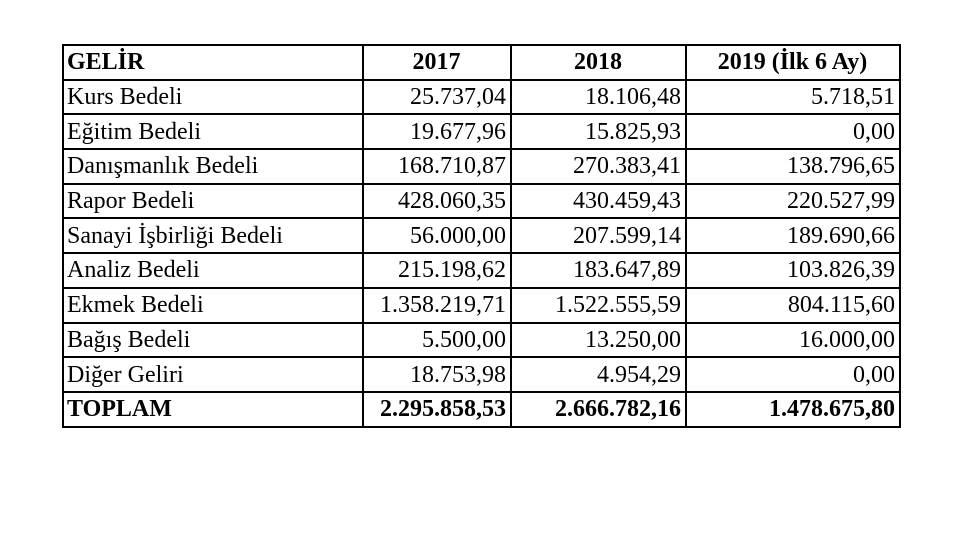  What do you see at coordinates (598, 270) in the screenshot?
I see `value-cell: 183.647,89` at bounding box center [598, 270].